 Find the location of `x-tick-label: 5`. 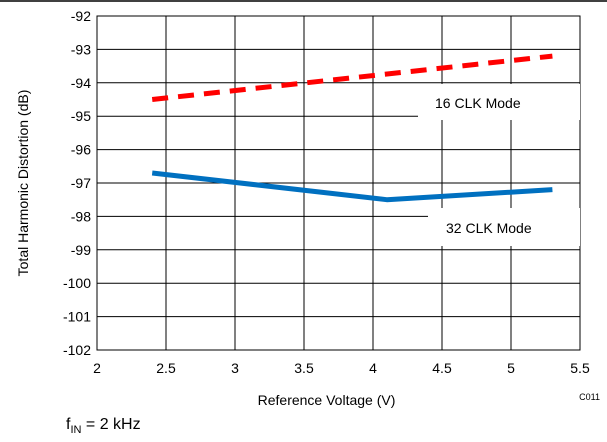

x-tick-label: 5 is located at coordinates (511, 368).